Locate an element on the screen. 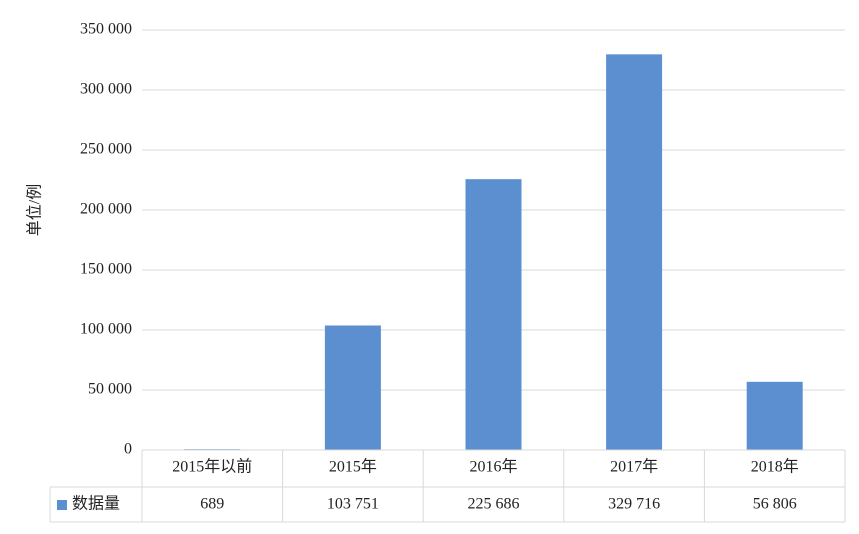 The image size is (859, 534). x-tick-label: 2015年 is located at coordinates (353, 467).